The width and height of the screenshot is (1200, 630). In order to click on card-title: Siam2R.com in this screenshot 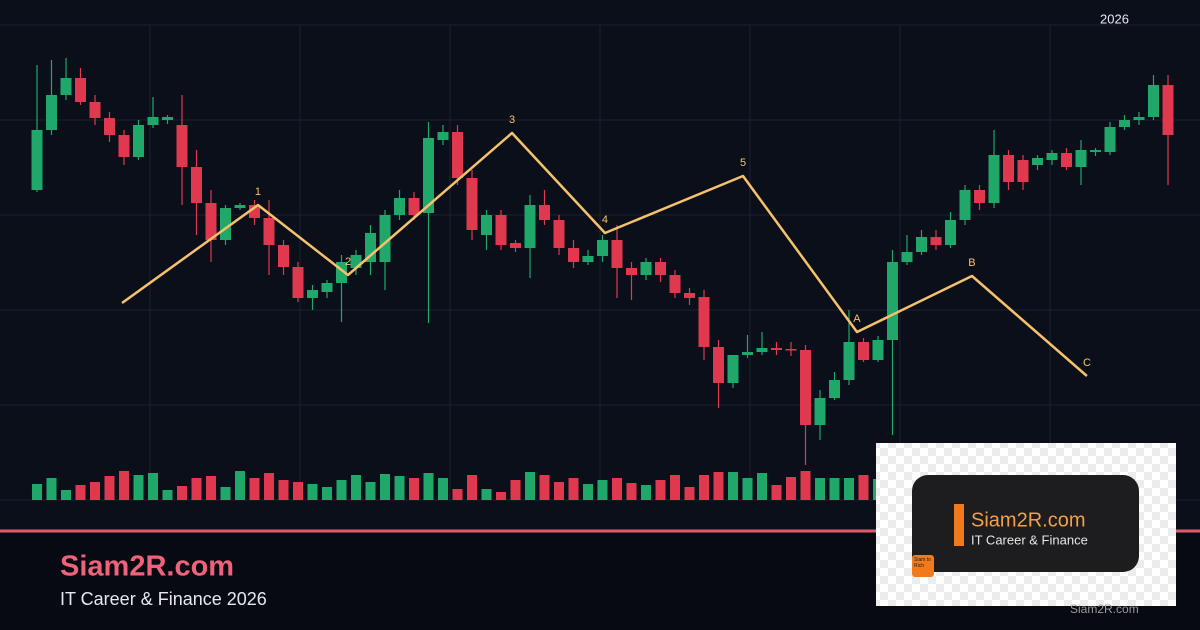, I will do `click(1028, 520)`.